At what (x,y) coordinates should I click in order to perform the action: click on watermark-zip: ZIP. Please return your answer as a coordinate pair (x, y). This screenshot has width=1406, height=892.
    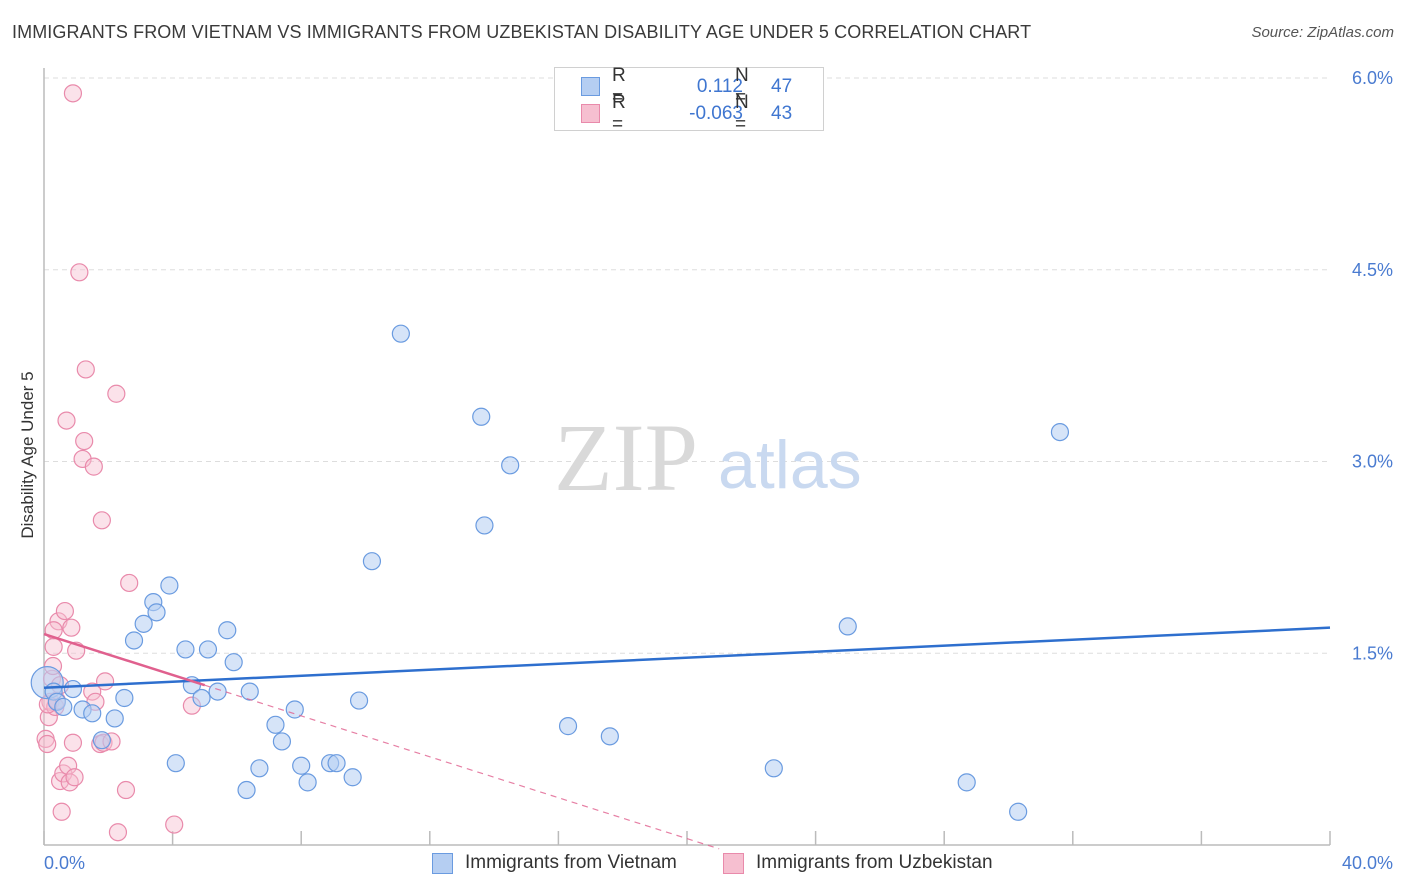
    Looking at the image, I should click on (626, 457).